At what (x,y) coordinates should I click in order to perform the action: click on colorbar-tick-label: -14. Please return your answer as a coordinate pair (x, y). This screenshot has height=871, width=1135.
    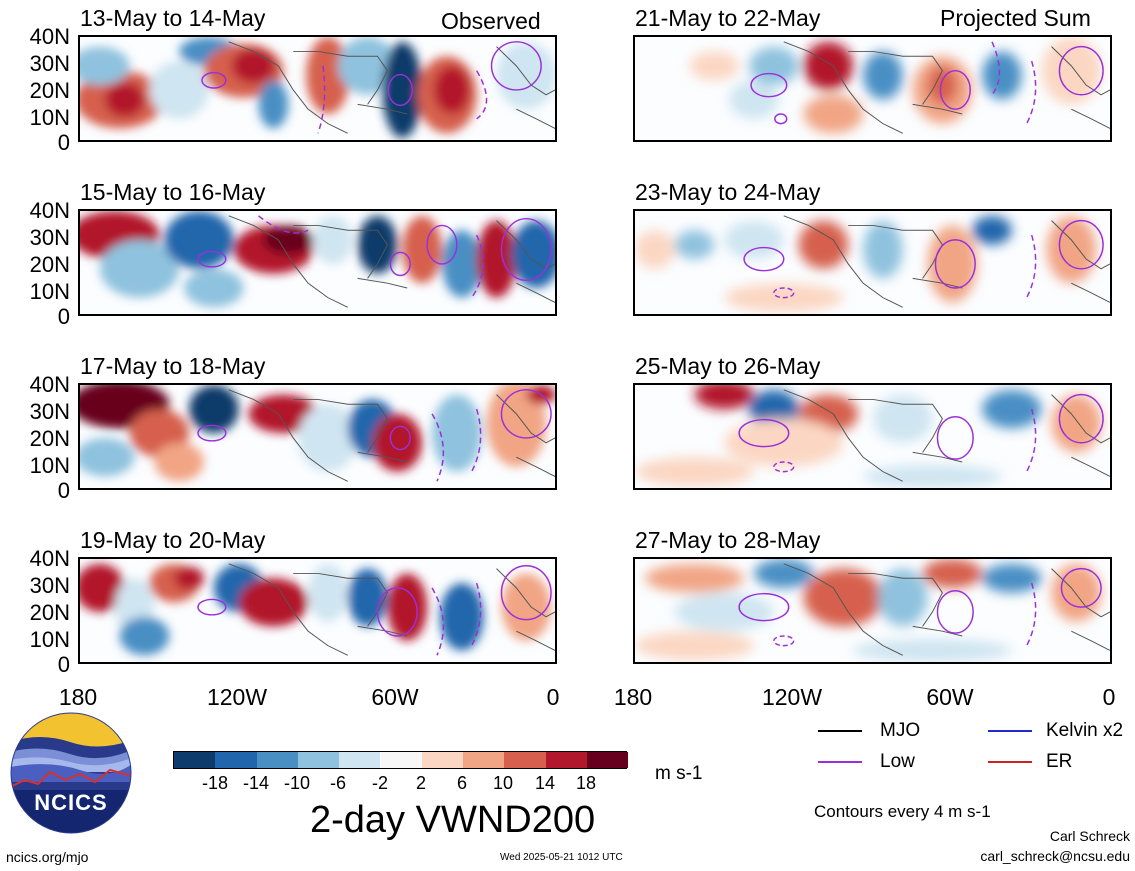
    Looking at the image, I should click on (255, 783).